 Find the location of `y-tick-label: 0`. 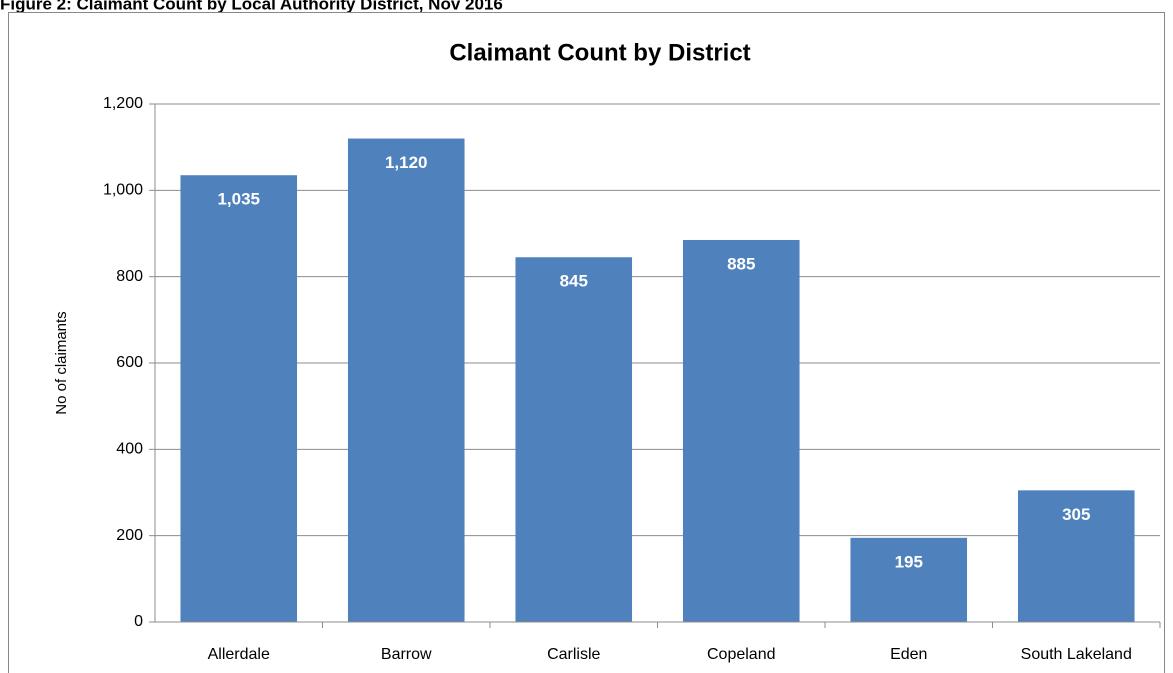

y-tick-label: 0 is located at coordinates (138, 621).